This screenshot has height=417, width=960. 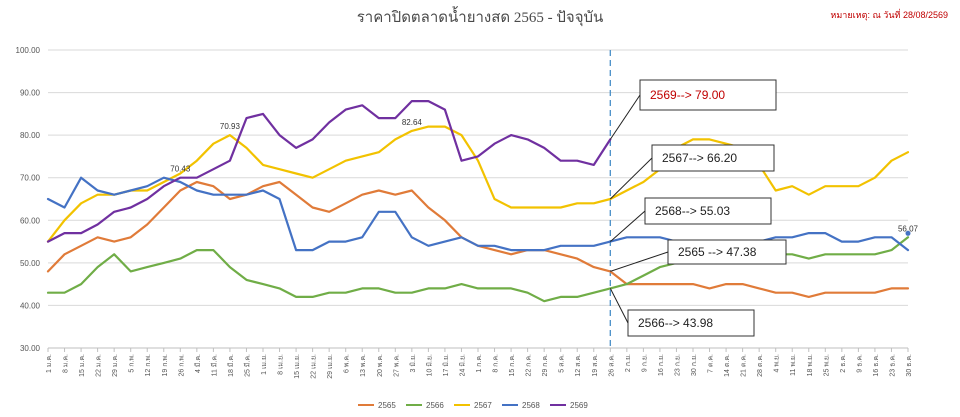 What do you see at coordinates (909, 365) in the screenshot?
I see `x-tick-label: 30 ธ.ค.` at bounding box center [909, 365].